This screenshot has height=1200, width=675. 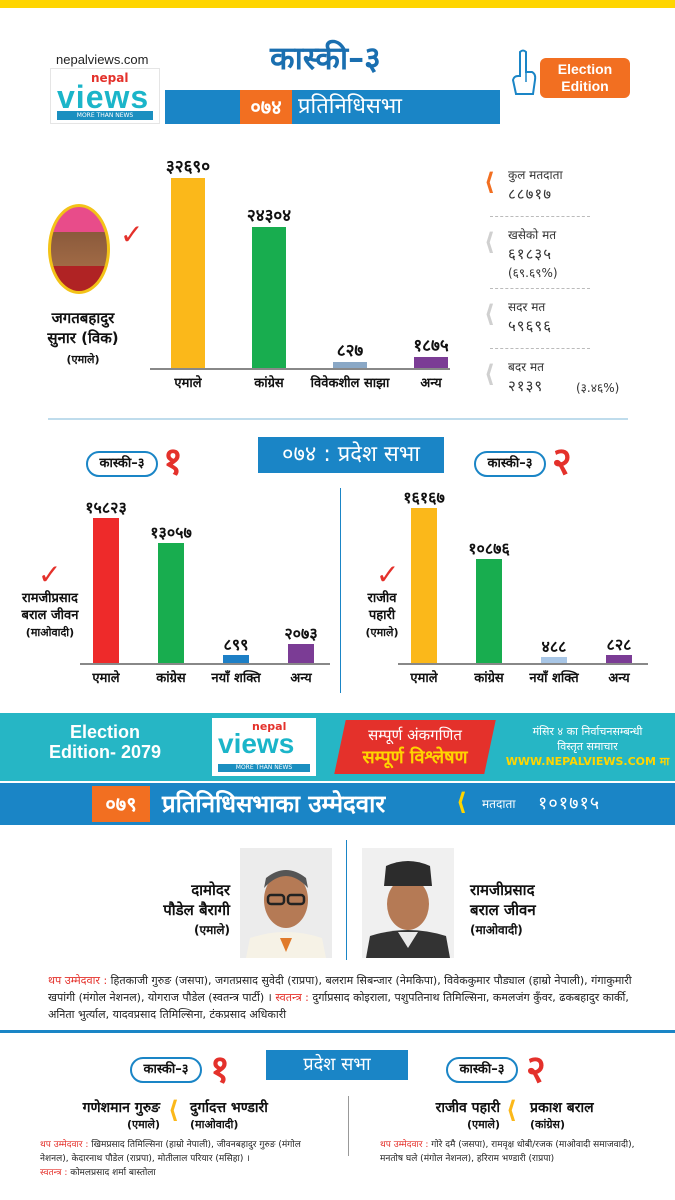 I want to click on promo-logo-nepal: nepal, so click(x=269, y=726).